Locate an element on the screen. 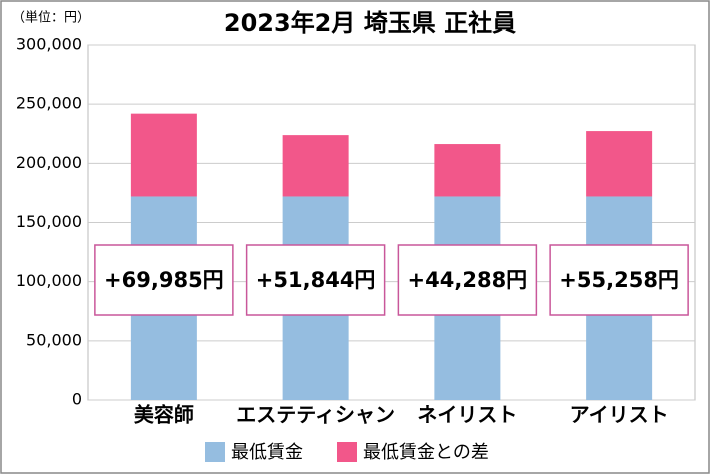  y-tick-label: 300,000 is located at coordinates (49, 44).